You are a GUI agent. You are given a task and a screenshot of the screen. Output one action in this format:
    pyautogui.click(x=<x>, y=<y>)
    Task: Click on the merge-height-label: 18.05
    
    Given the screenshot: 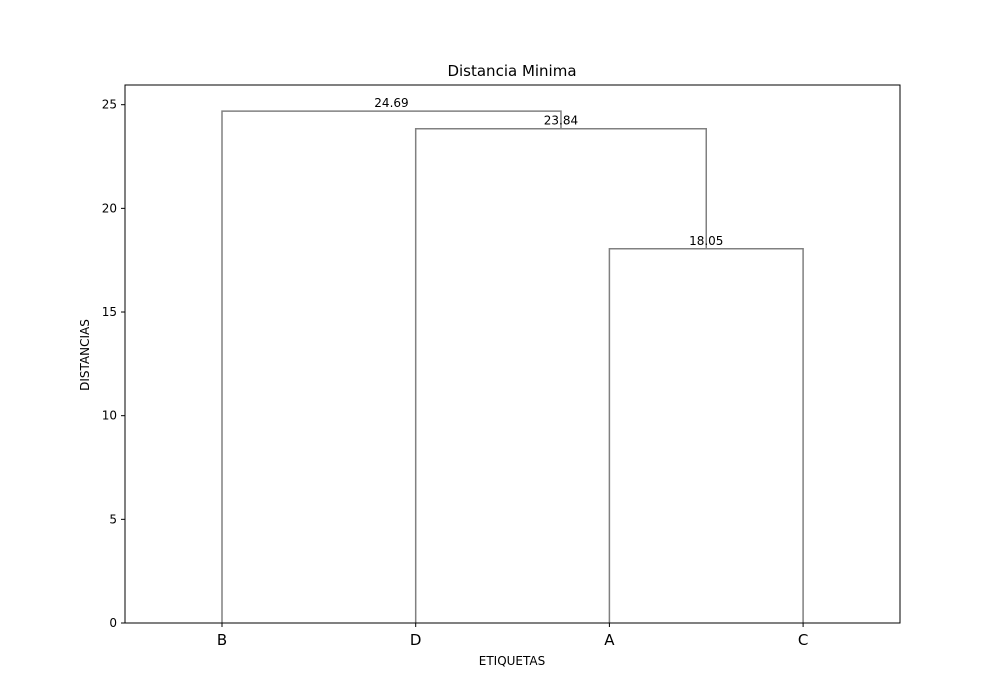 What is the action you would take?
    pyautogui.click(x=706, y=241)
    